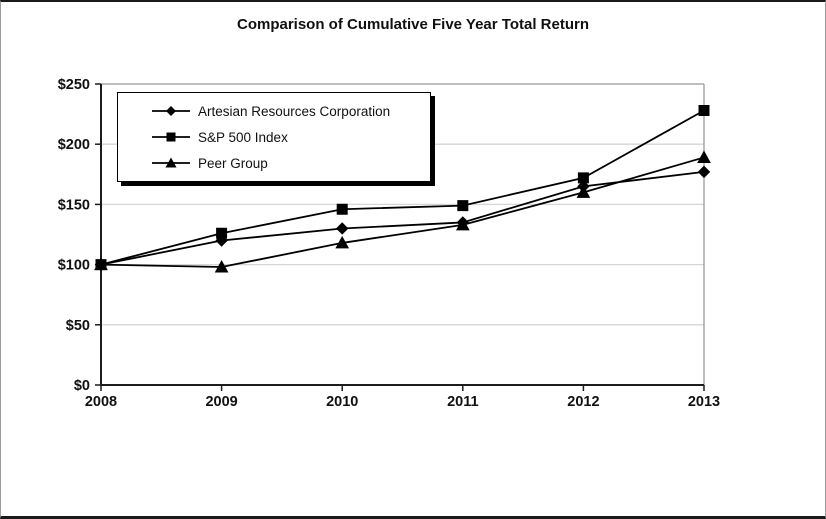 This screenshot has height=519, width=826. What do you see at coordinates (283, 163) in the screenshot?
I see `legend-item-peer-group: Peer Group` at bounding box center [283, 163].